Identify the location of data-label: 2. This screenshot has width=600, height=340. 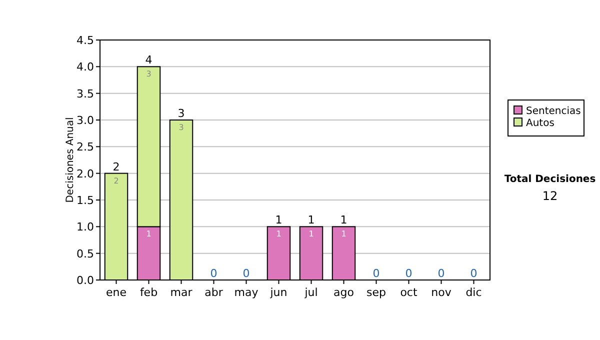
(116, 181).